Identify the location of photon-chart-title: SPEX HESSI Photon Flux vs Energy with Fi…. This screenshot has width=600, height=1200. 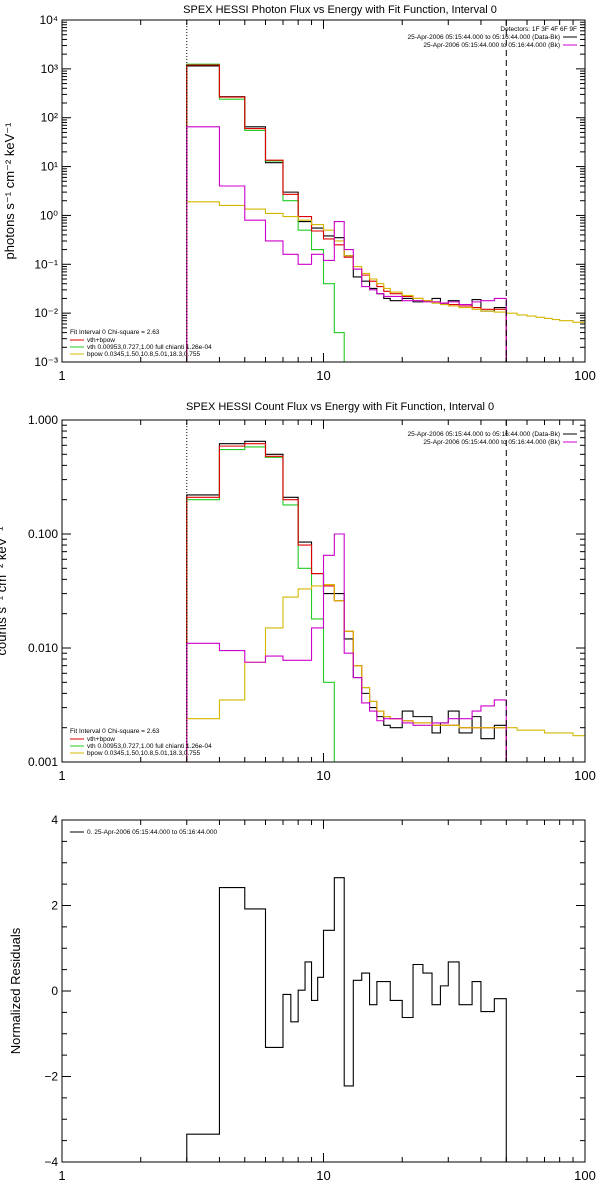
(340, 10).